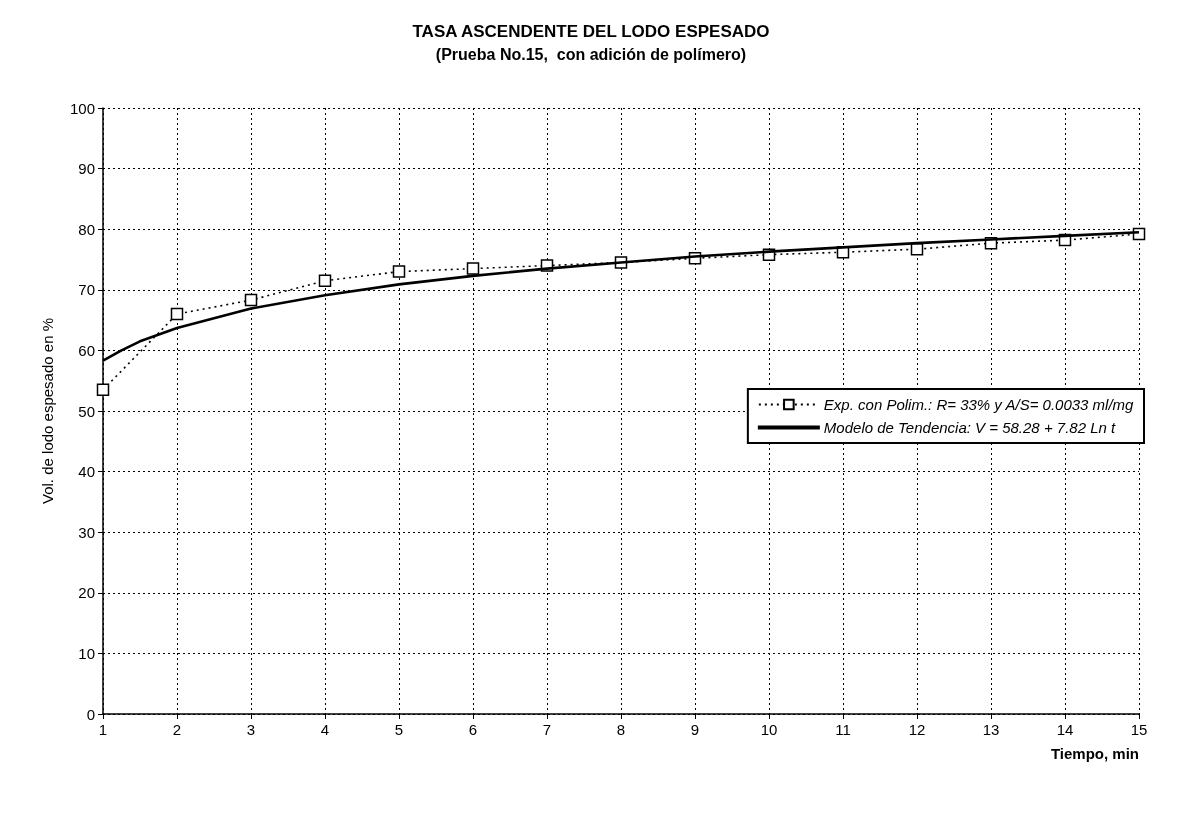  I want to click on x-tick-label: 13, so click(991, 729).